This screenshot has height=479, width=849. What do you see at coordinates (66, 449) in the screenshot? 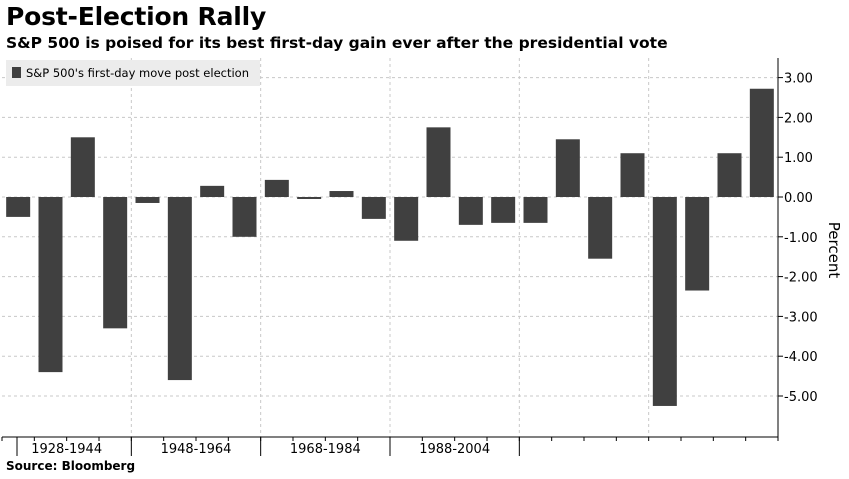
I see `x-group-label: 1928-1944` at bounding box center [66, 449].